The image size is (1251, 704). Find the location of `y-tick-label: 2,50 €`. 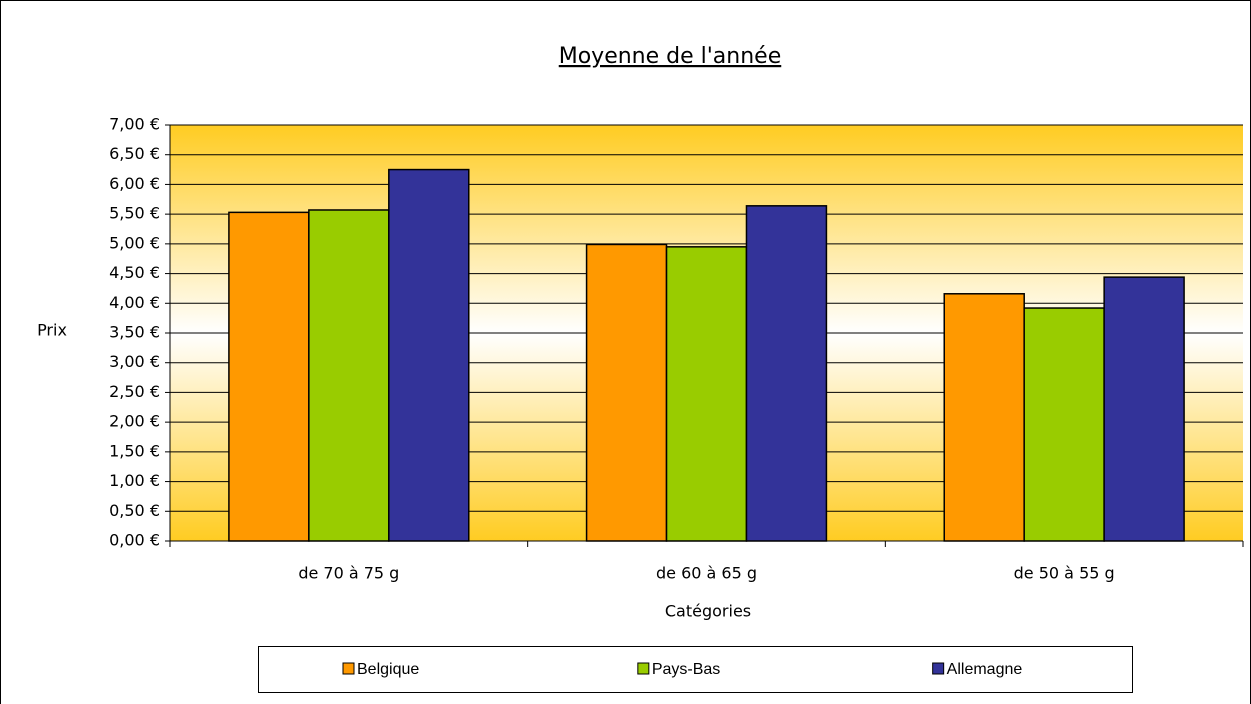

y-tick-label: 2,50 € is located at coordinates (134, 391).